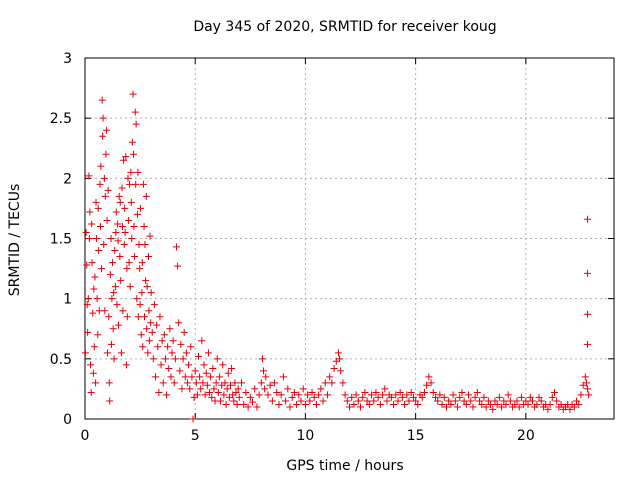 The image size is (640, 480). I want to click on y-tick-label: 0, so click(67, 420).